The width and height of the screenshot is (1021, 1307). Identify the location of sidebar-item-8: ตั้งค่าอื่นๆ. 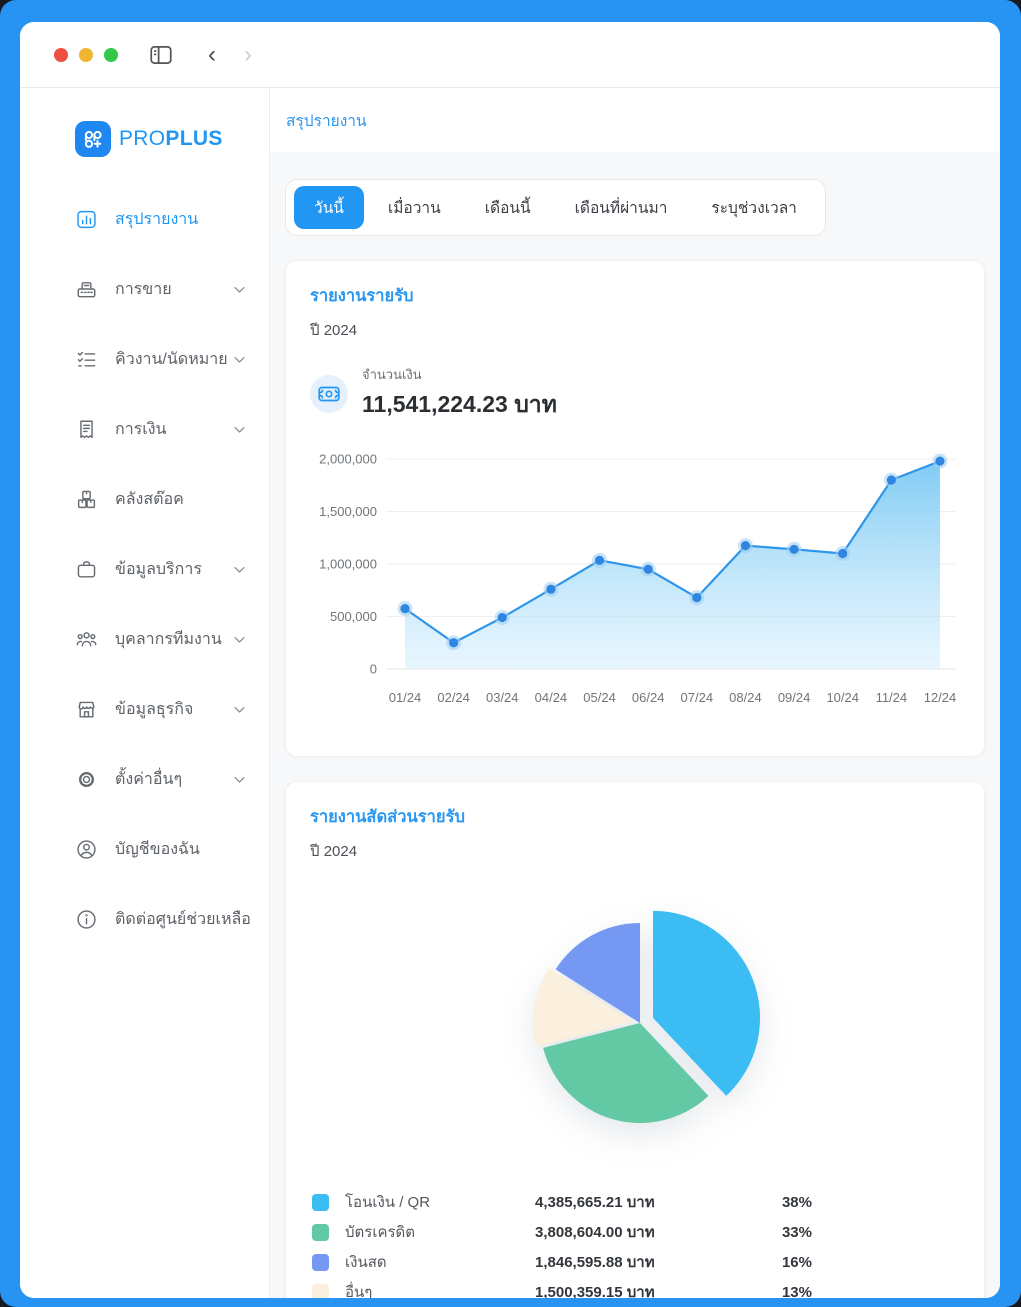
(144, 779).